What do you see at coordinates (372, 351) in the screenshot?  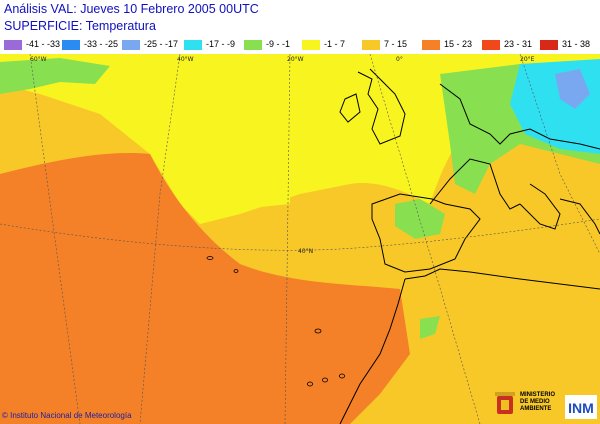 I see `coast-west-africa` at bounding box center [372, 351].